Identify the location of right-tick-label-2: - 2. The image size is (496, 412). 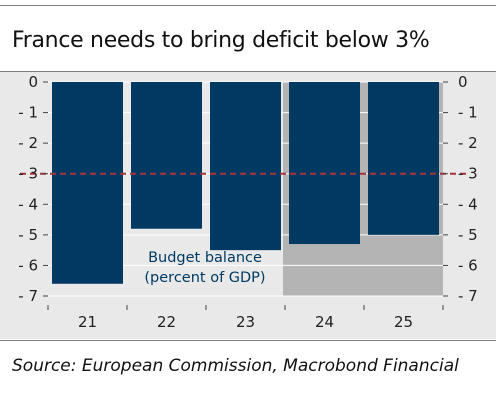
(468, 143).